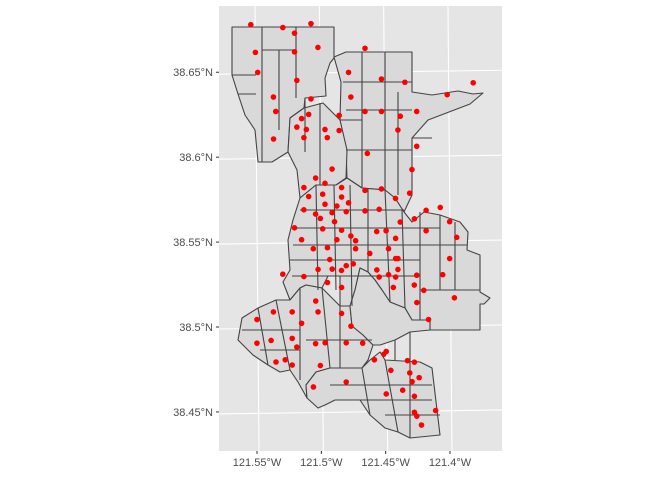  What do you see at coordinates (196, 243) in the screenshot?
I see `y-axis: 38.45°N 38.5°N 38.55°N 38.6°N 38.65°N` at bounding box center [196, 243].